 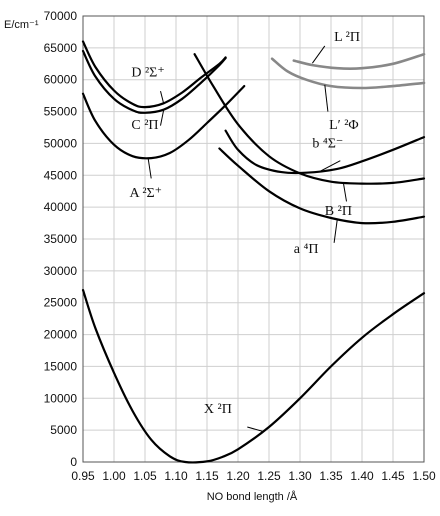 I want to click on y-tick-label: 15000, so click(x=61, y=366).